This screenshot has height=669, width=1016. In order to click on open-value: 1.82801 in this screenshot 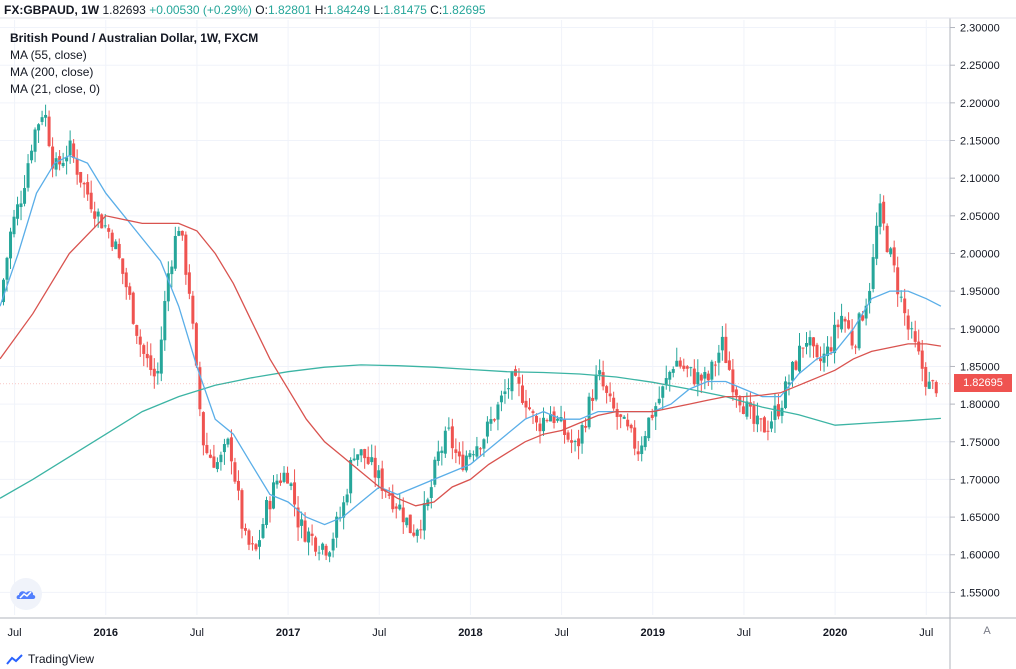, I will do `click(289, 10)`.